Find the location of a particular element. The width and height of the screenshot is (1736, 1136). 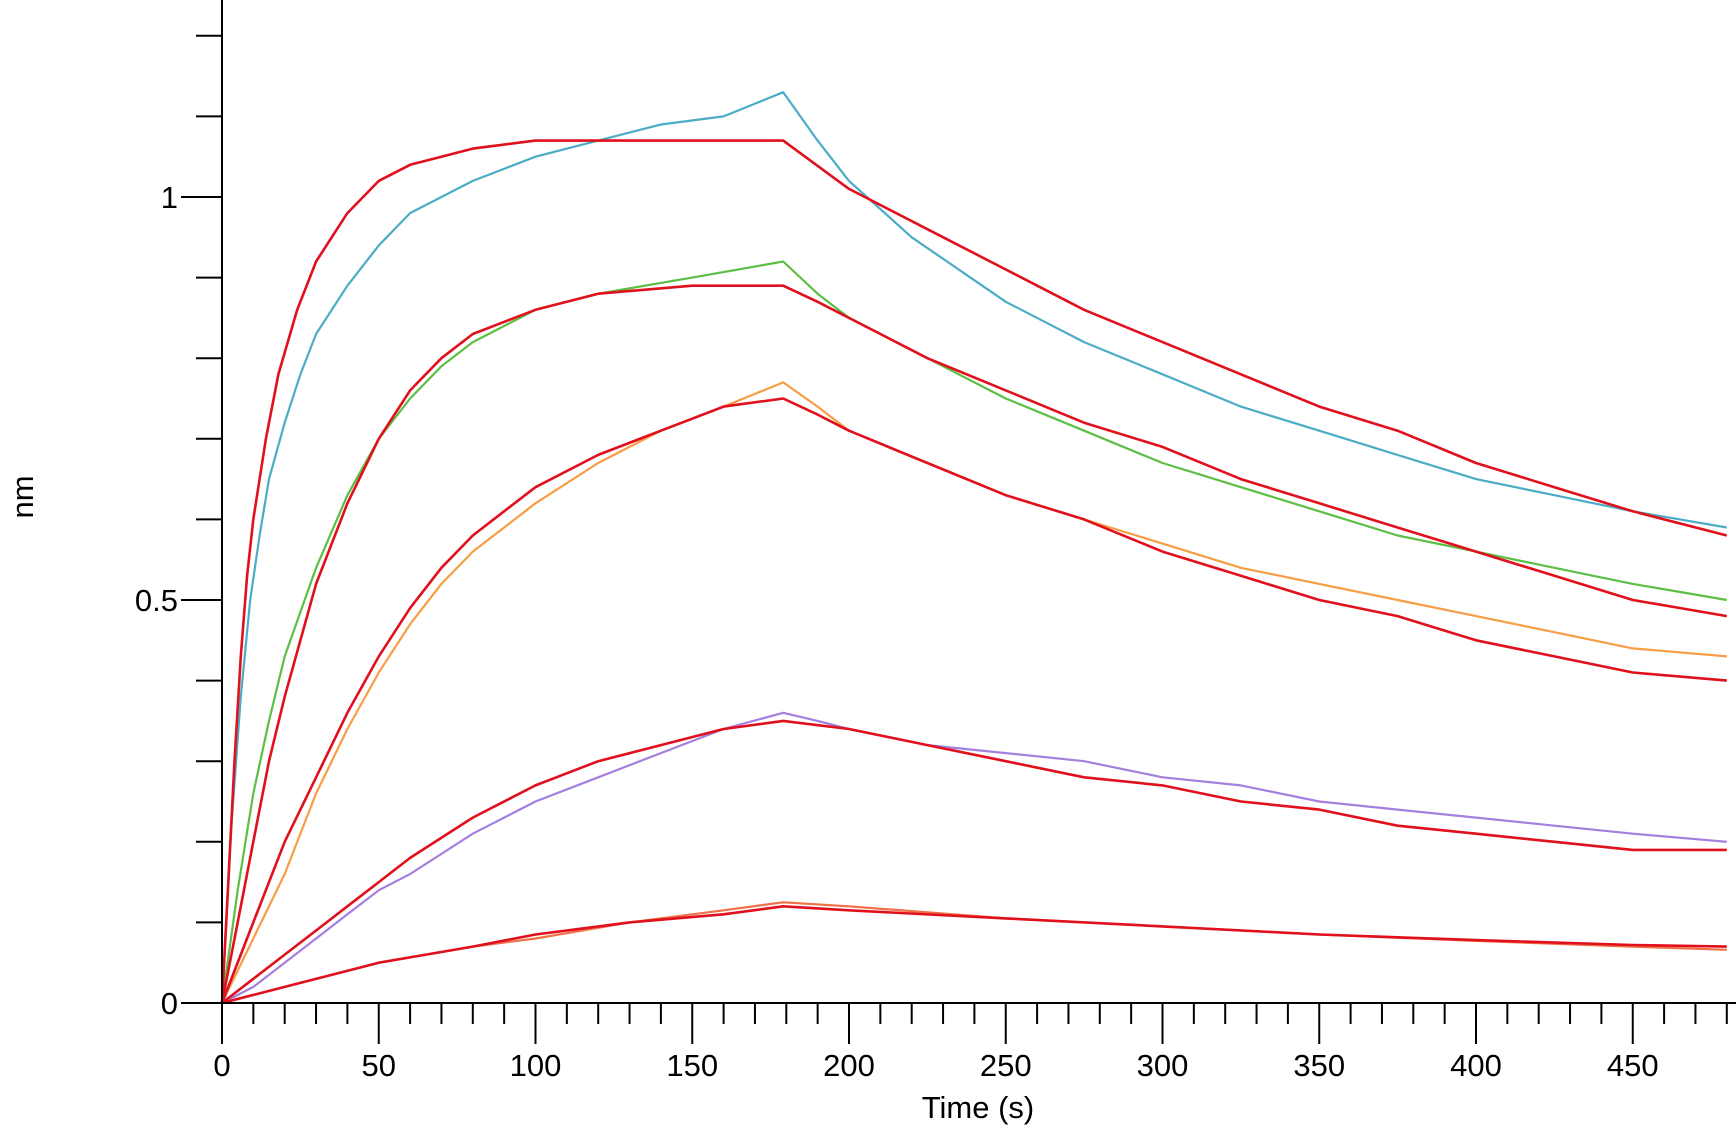

x-tick-label: 100 is located at coordinates (536, 1065).